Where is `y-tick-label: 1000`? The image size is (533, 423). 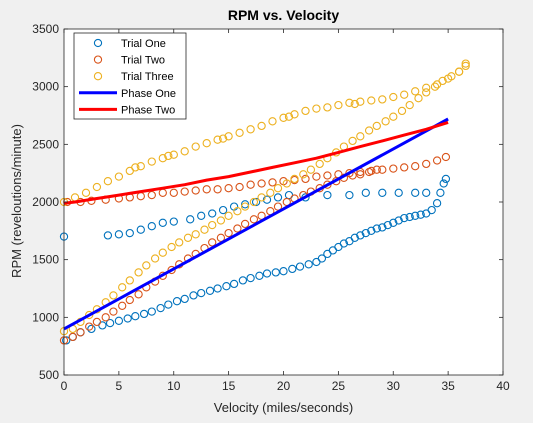 y-tick-label: 1000 is located at coordinates (45, 317).